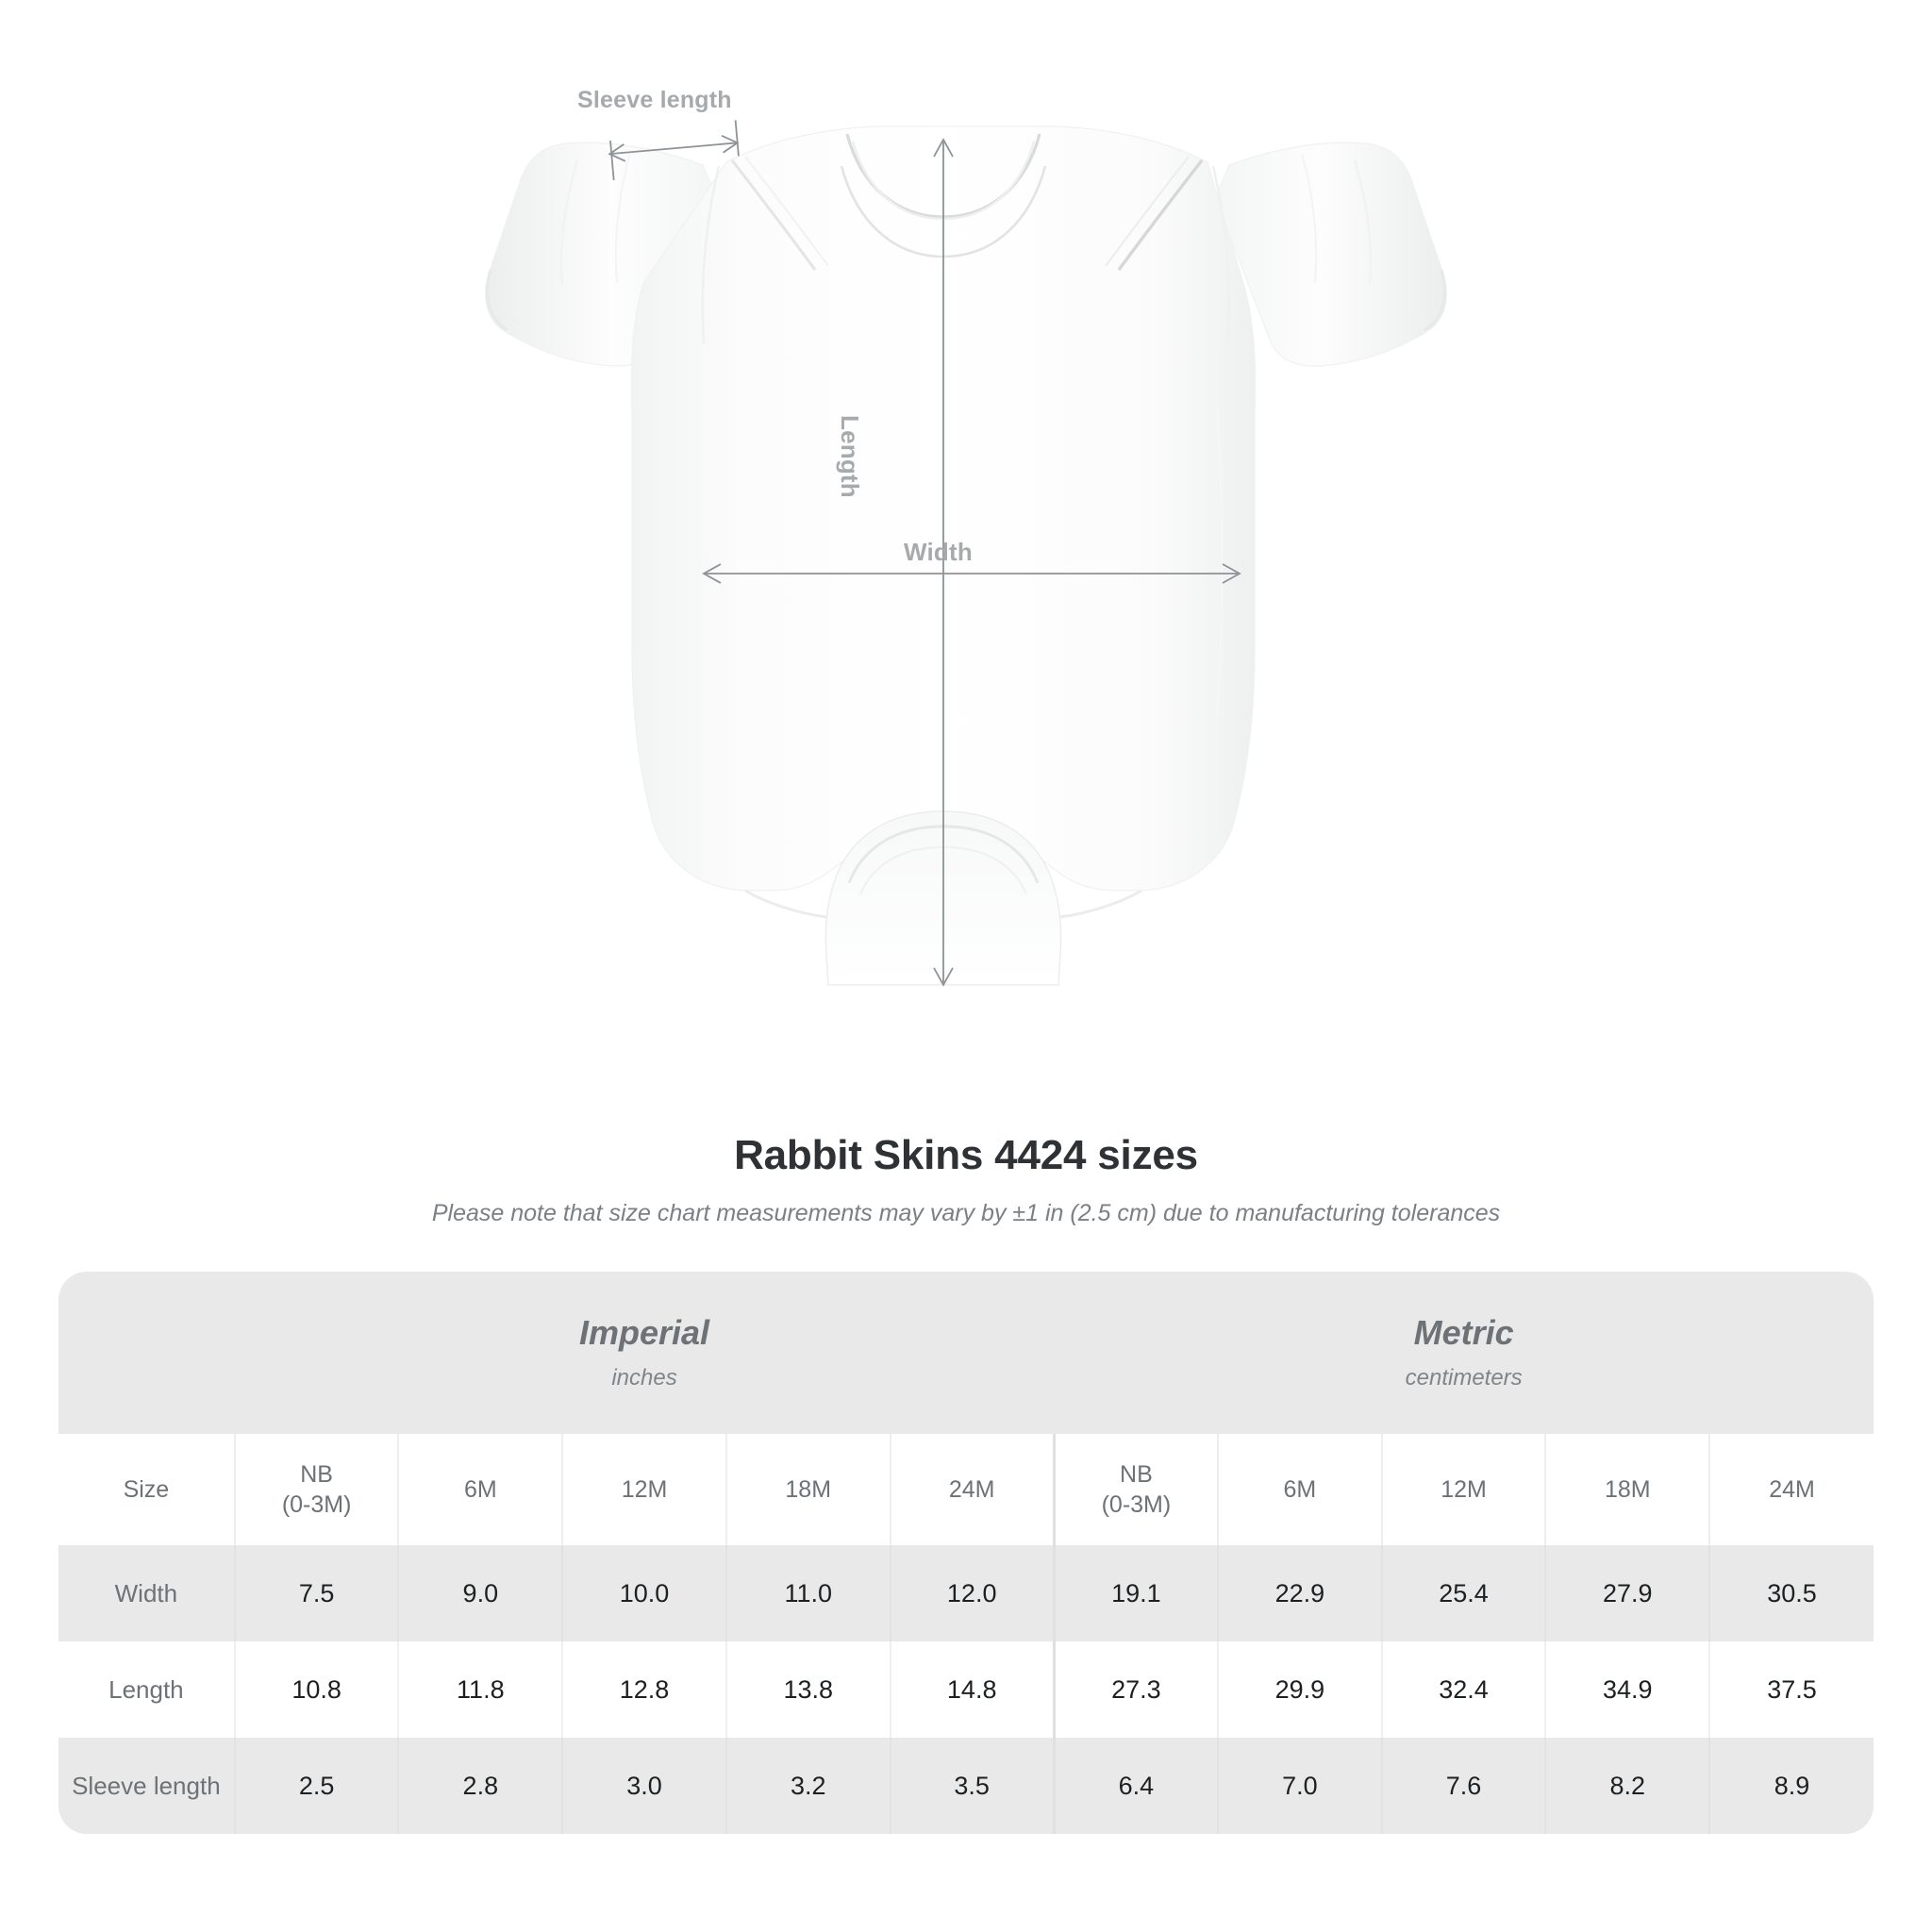  Describe the element at coordinates (146, 1353) in the screenshot. I see `unit-header-spacer` at that location.